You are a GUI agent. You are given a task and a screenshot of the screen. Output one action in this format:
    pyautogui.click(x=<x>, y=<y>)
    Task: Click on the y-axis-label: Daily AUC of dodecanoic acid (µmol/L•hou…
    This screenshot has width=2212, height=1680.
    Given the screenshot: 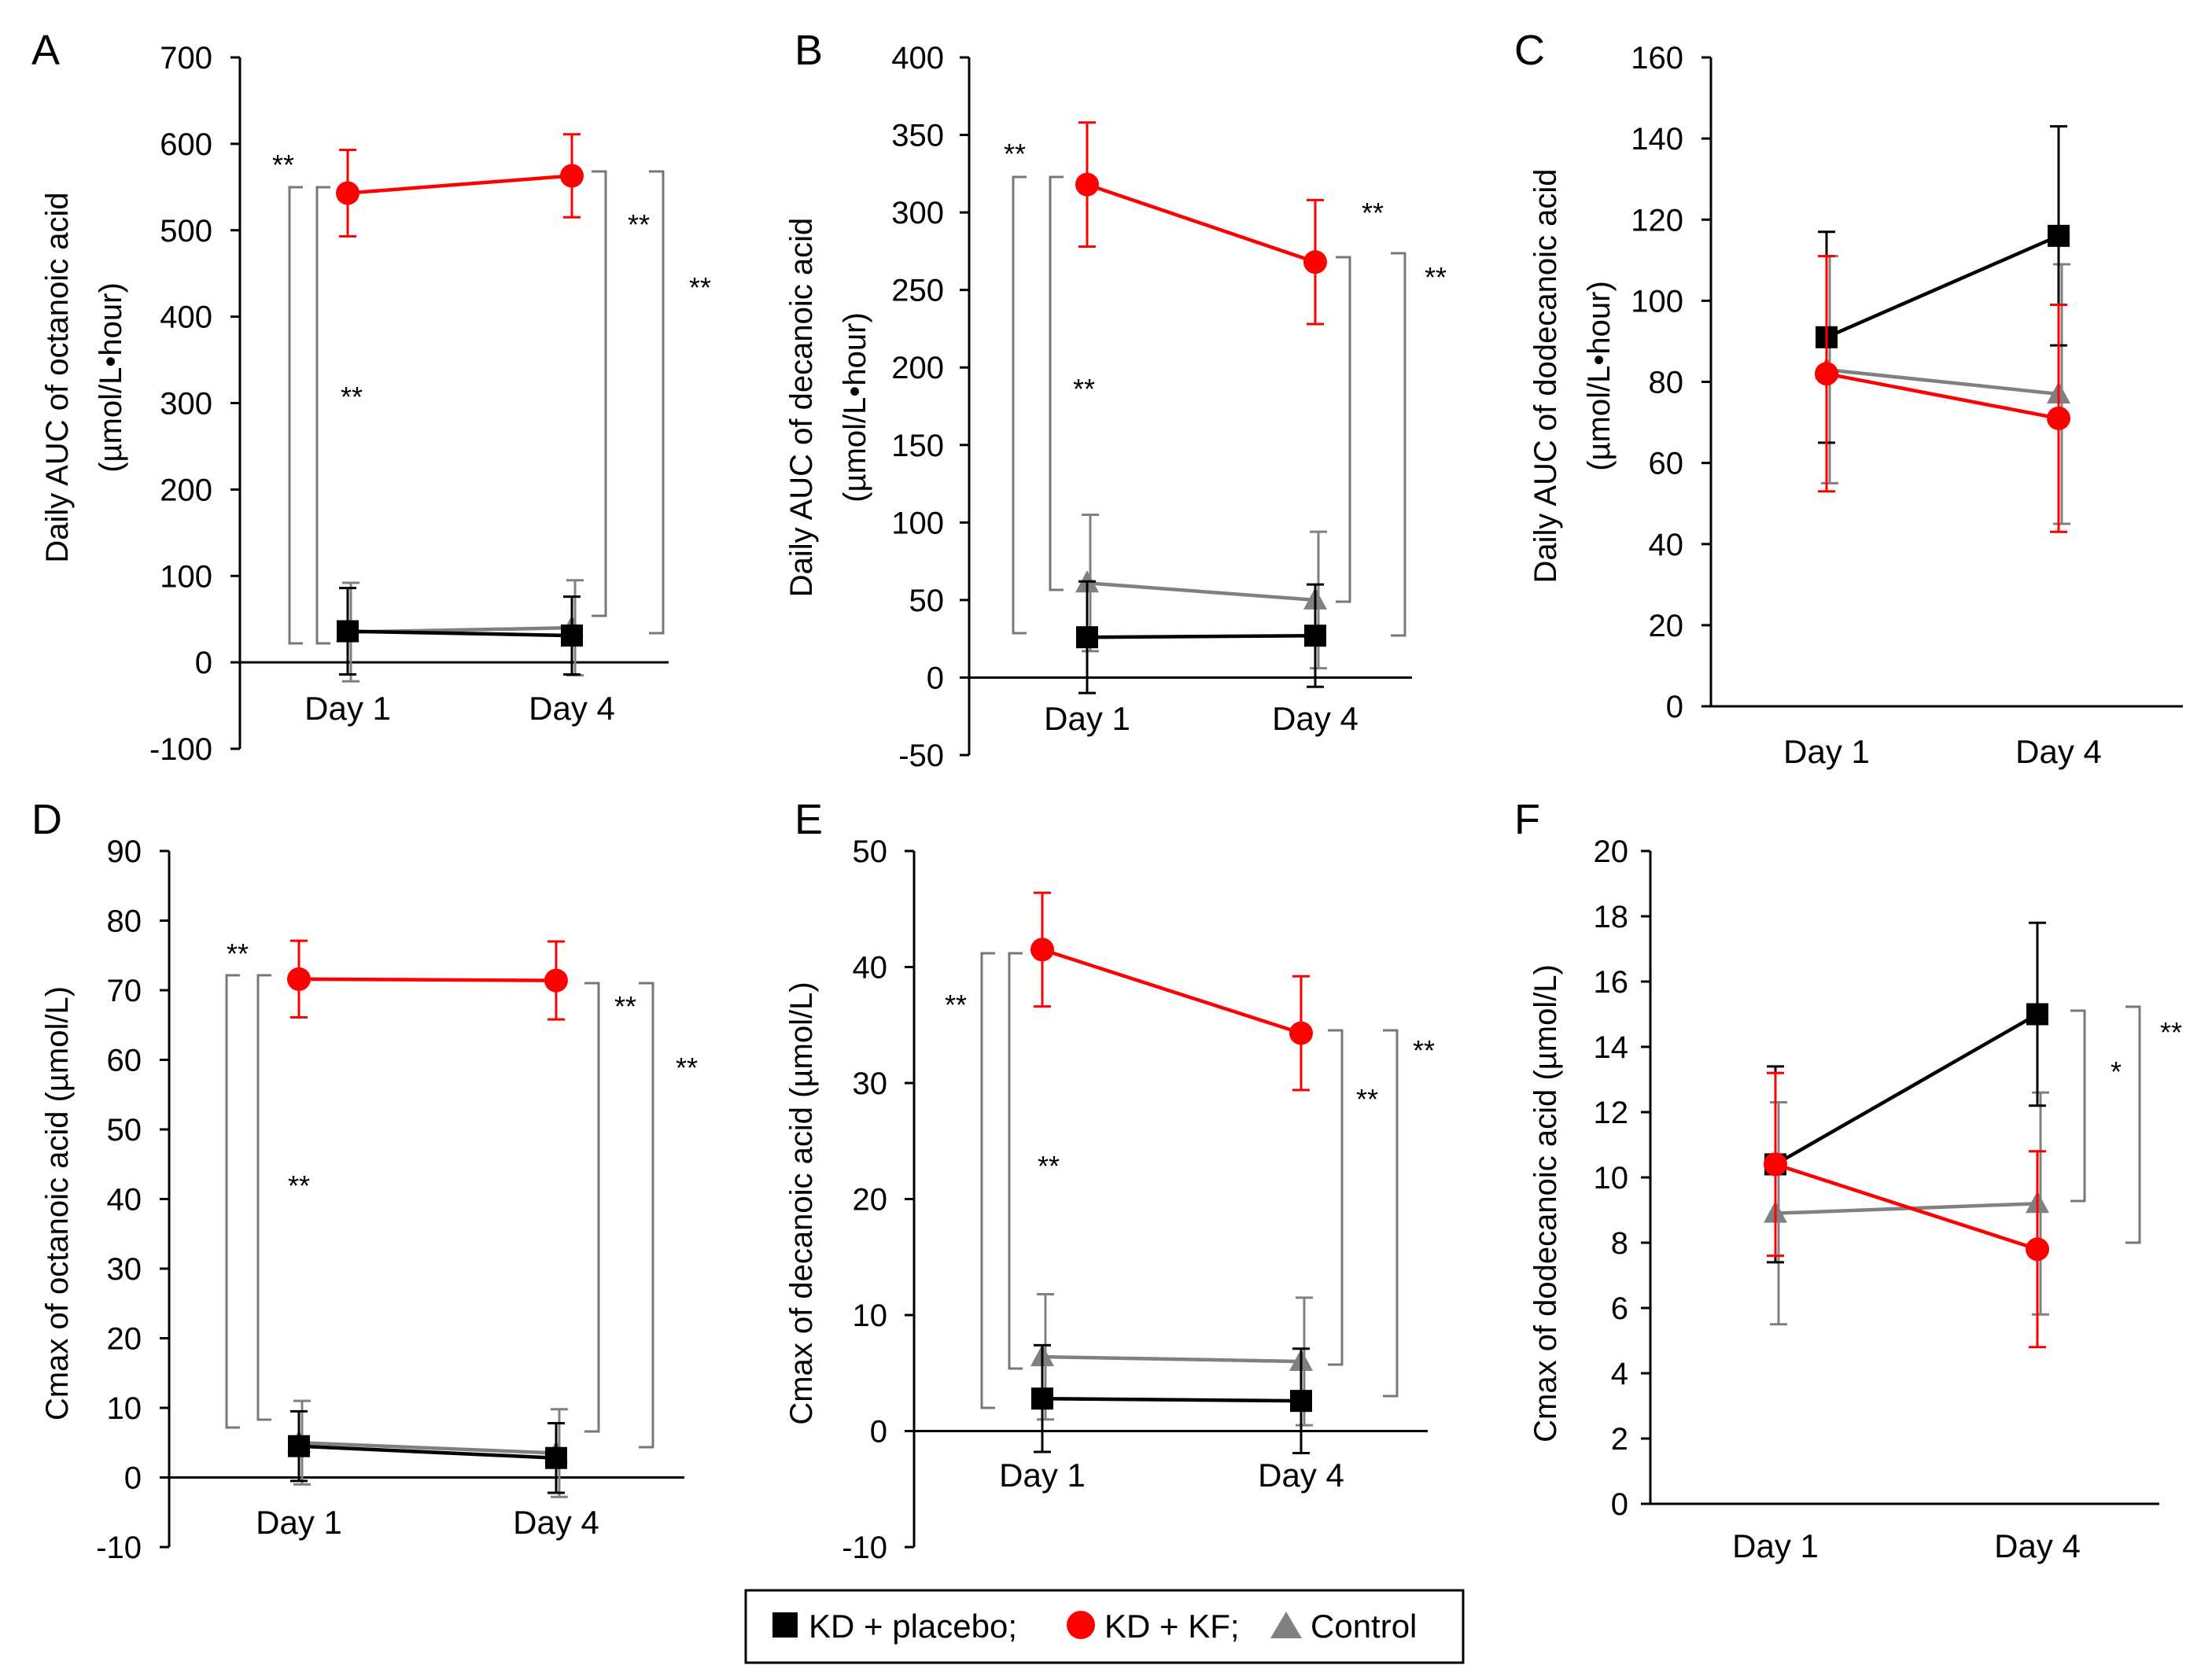 What is the action you would take?
    pyautogui.click(x=1572, y=376)
    